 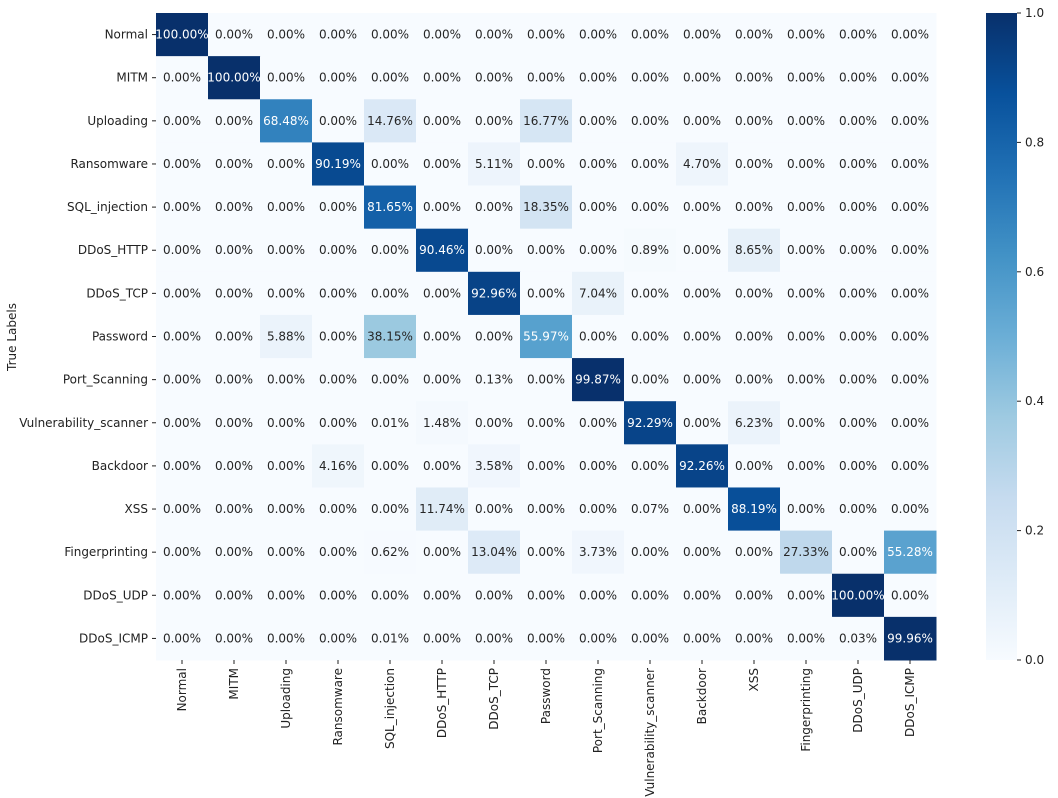 What do you see at coordinates (338, 707) in the screenshot?
I see `x-tick-label: Ransomware` at bounding box center [338, 707].